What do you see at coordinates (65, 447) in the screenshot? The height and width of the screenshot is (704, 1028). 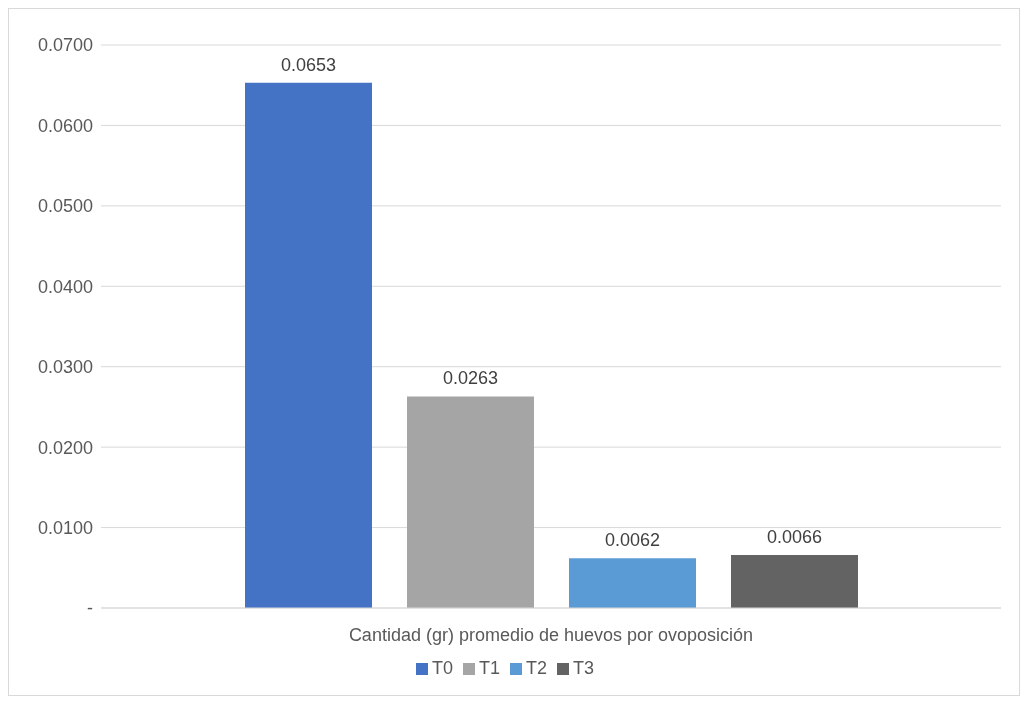 I see `y-tick-label: 0.0200` at bounding box center [65, 447].